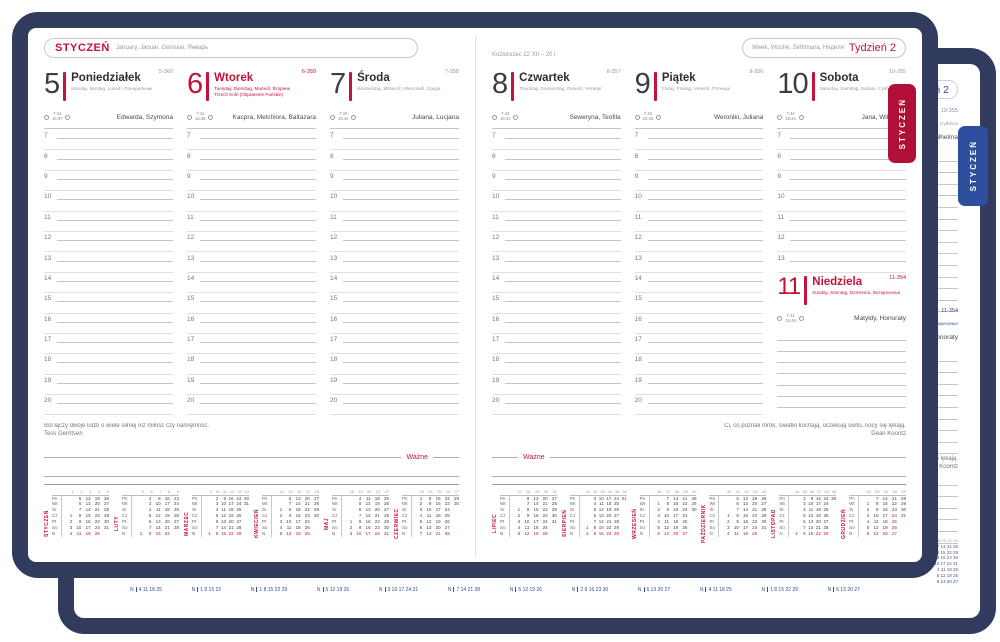 This screenshot has height=642, width=1000. Describe the element at coordinates (108, 303) in the screenshot. I see `hour-slot: 15` at that location.